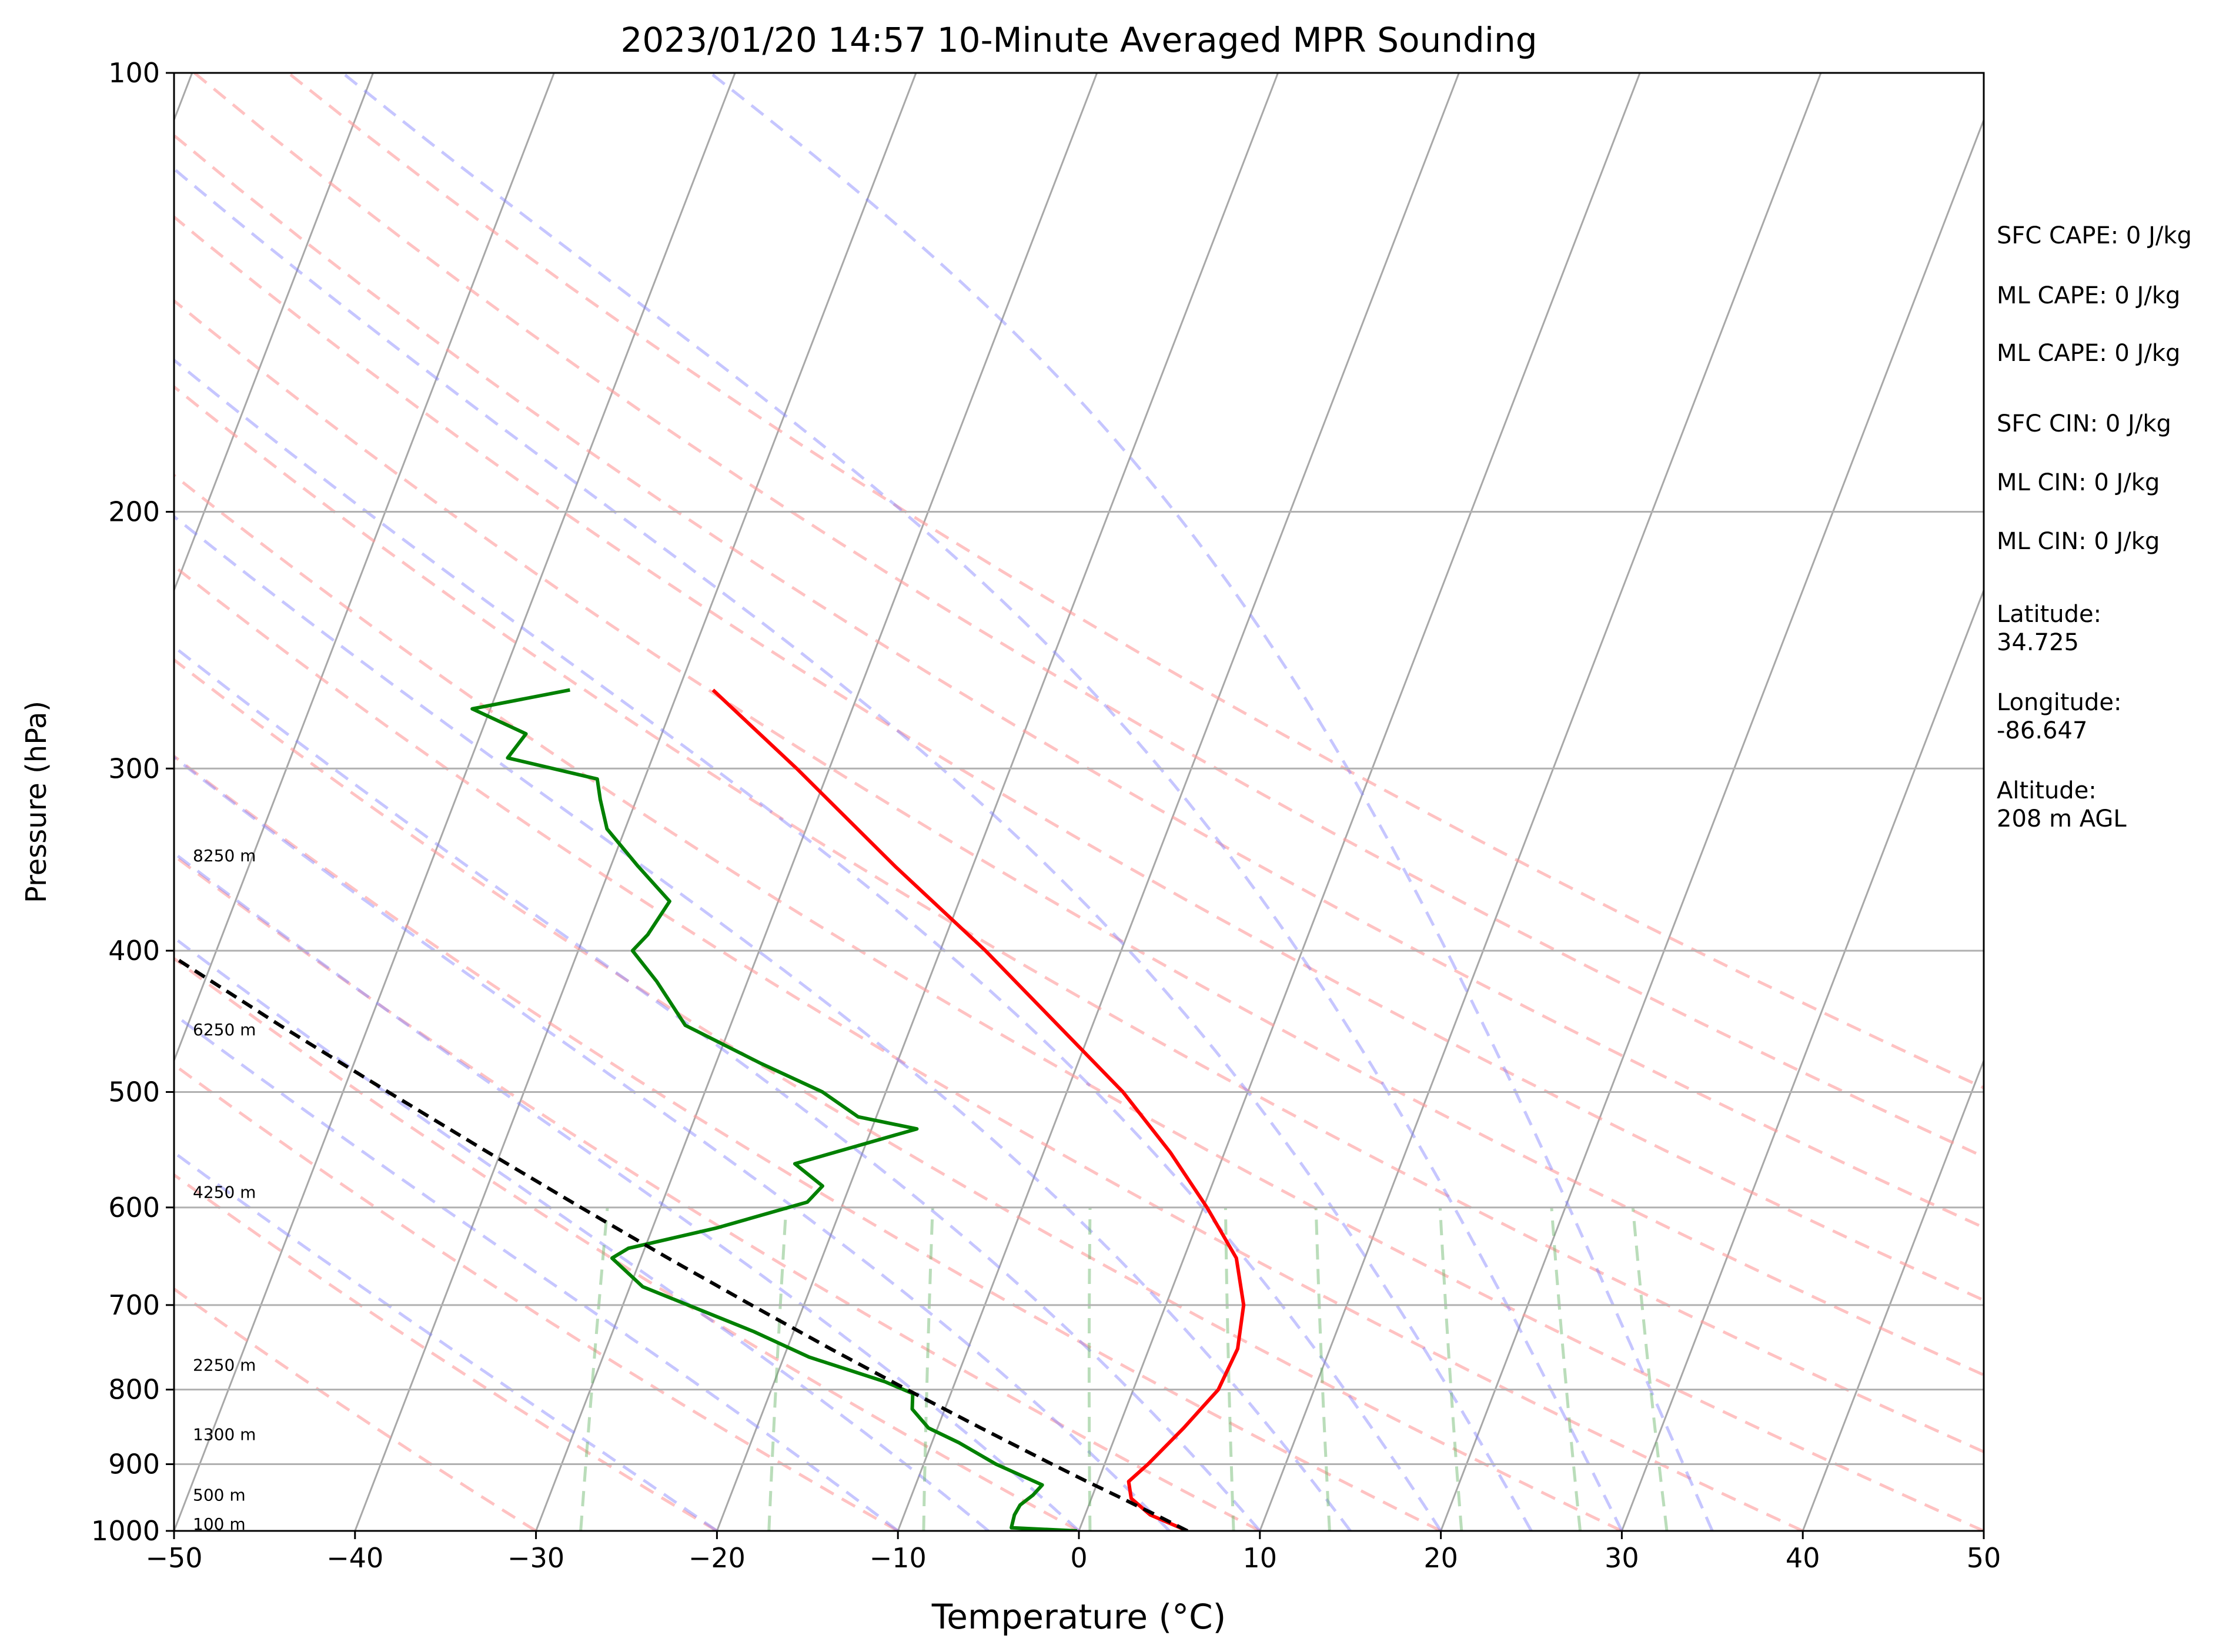 The width and height of the screenshot is (2226, 1652). What do you see at coordinates (134, 1464) in the screenshot?
I see `y-tick-label: 900` at bounding box center [134, 1464].